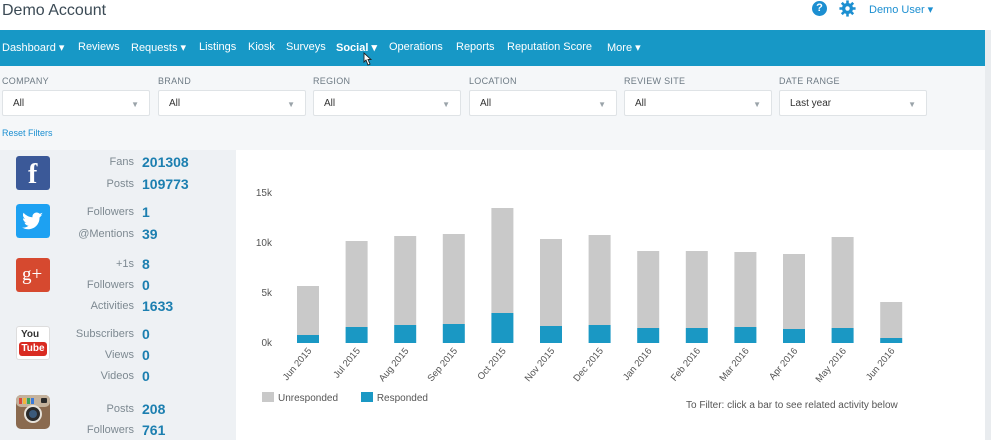 The width and height of the screenshot is (991, 440). What do you see at coordinates (491, 364) in the screenshot?
I see `x-tick-label: Oct 2015` at bounding box center [491, 364].